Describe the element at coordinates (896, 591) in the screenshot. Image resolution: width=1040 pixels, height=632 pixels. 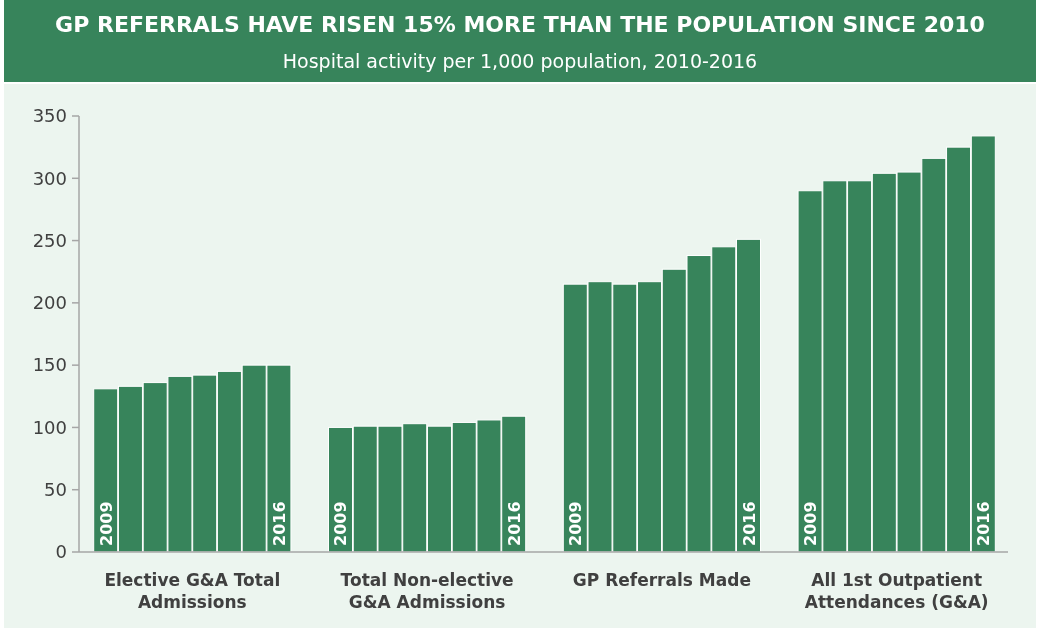
I see `x-tick-label: All 1st Outpatient Attendances (G&A)` at that location.